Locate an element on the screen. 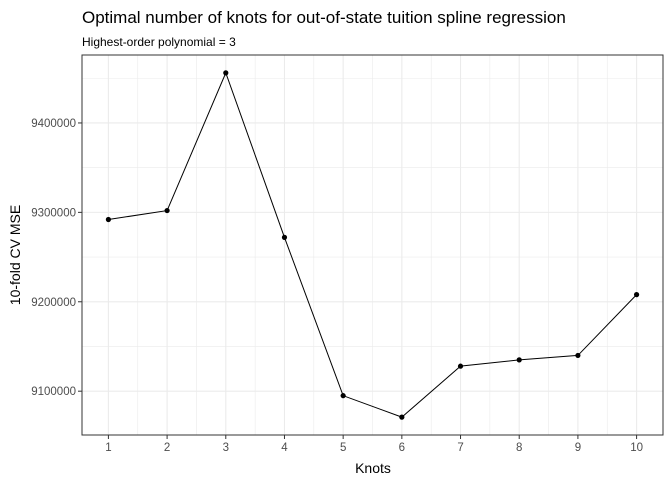  x-tick-label: 6 is located at coordinates (402, 448).